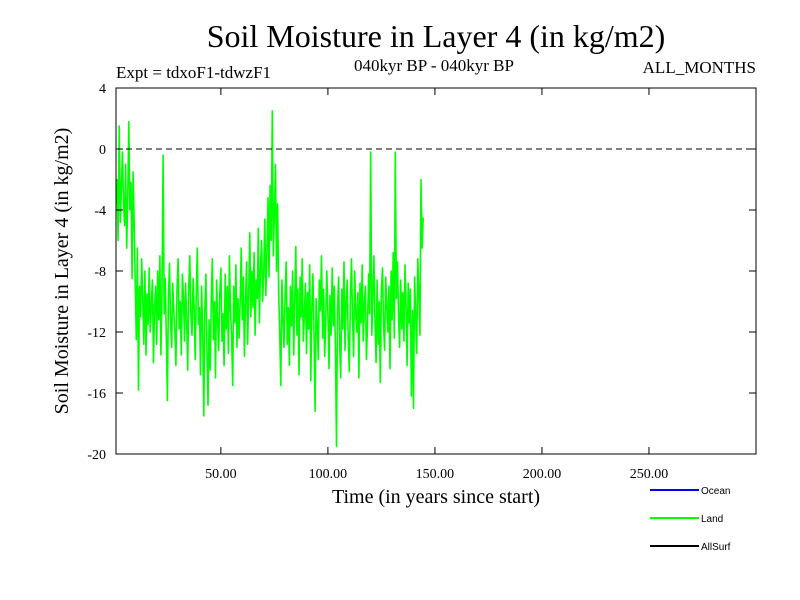 The height and width of the screenshot is (600, 800). I want to click on y-tick-label: -8, so click(100, 272).